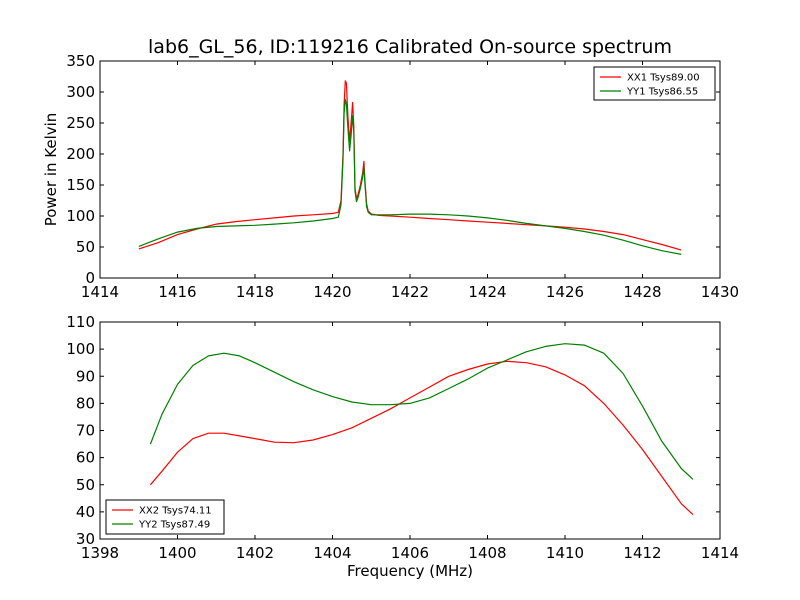  Describe the element at coordinates (85, 431) in the screenshot. I see `y-tick-label: 70` at that location.